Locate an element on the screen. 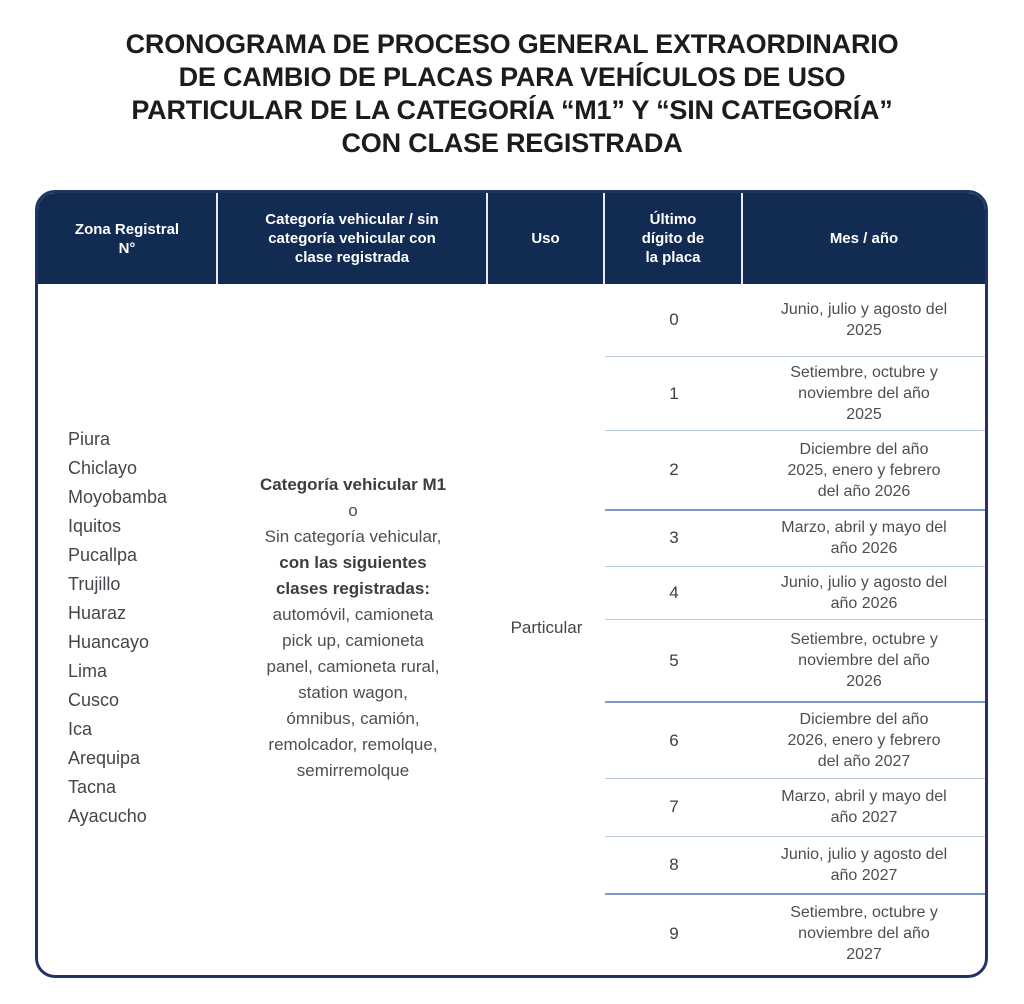 The image size is (1024, 1004). zona-item: Ayacucho is located at coordinates (107, 816).